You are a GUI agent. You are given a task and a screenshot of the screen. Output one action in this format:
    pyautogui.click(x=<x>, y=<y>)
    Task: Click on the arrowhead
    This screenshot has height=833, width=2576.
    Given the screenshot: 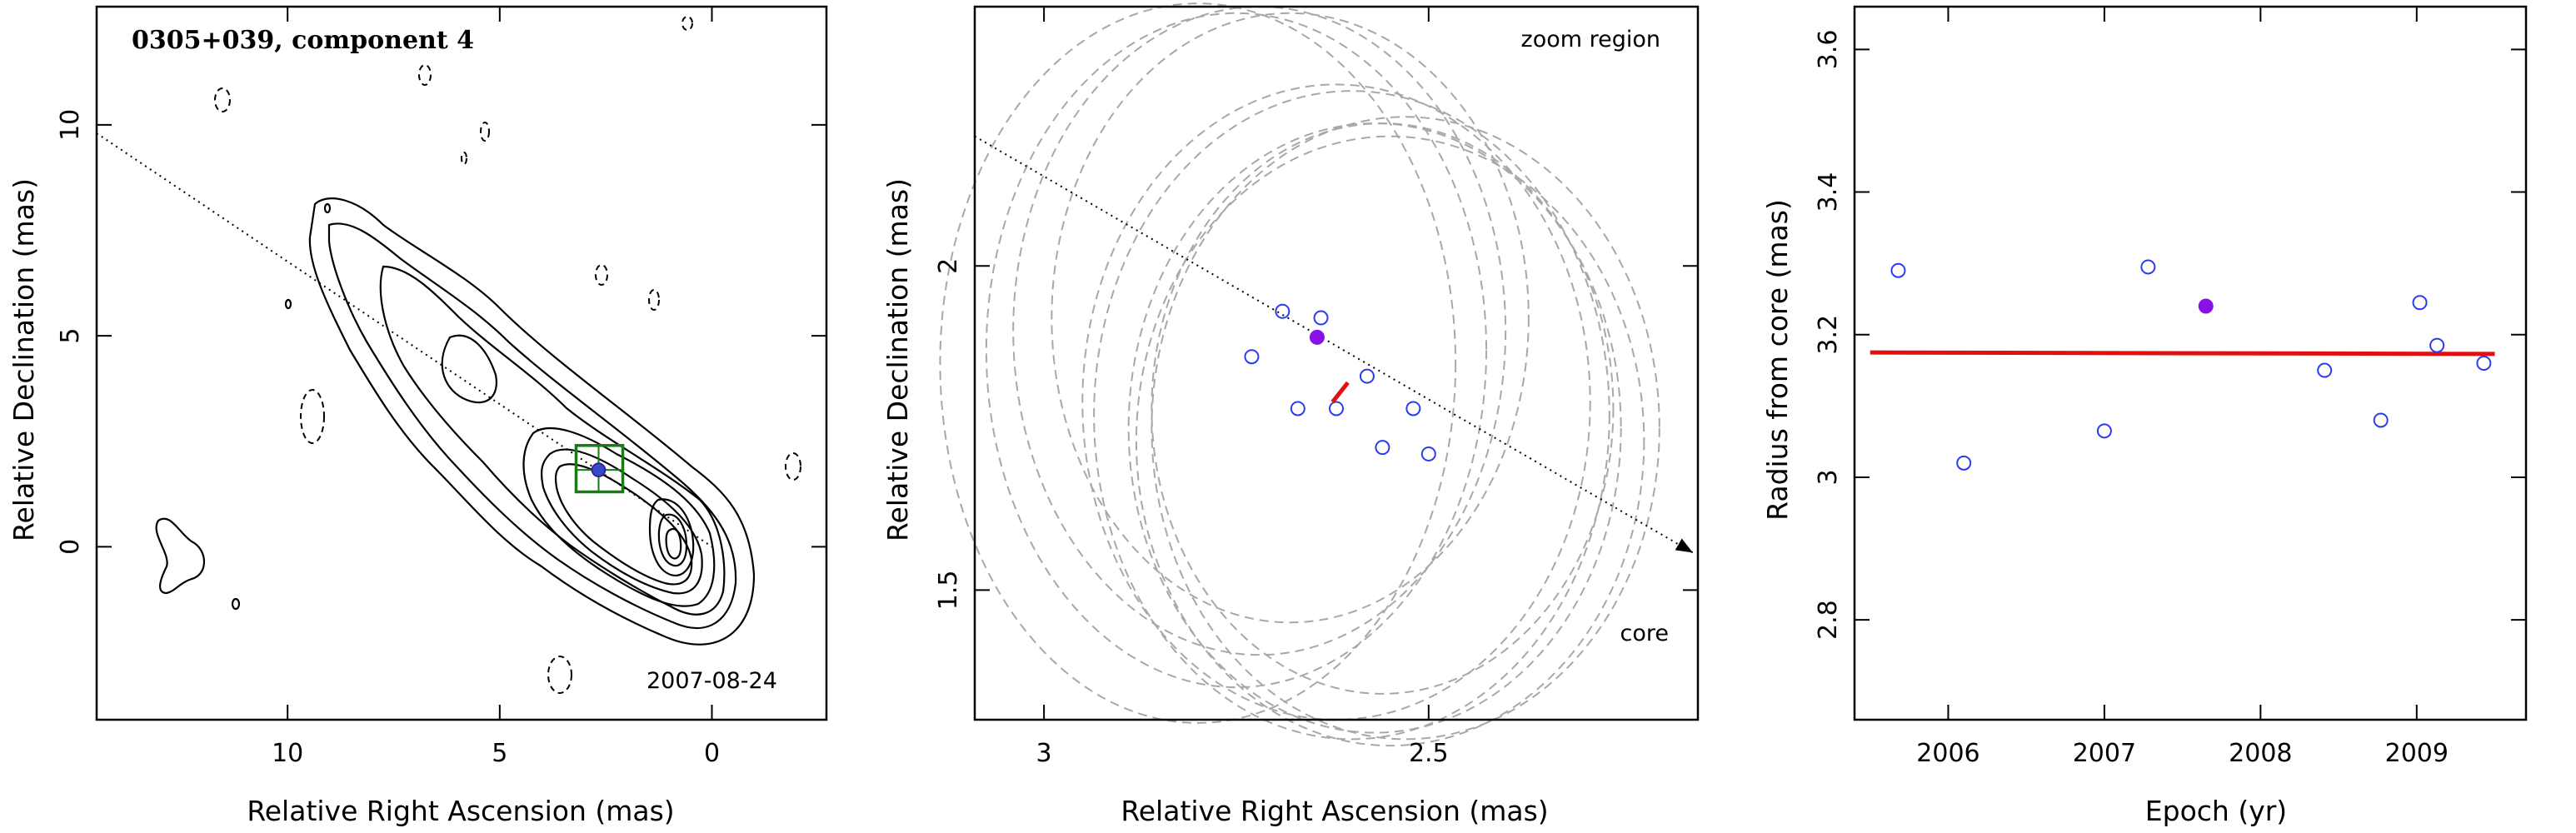 What is the action you would take?
    pyautogui.click(x=1684, y=545)
    